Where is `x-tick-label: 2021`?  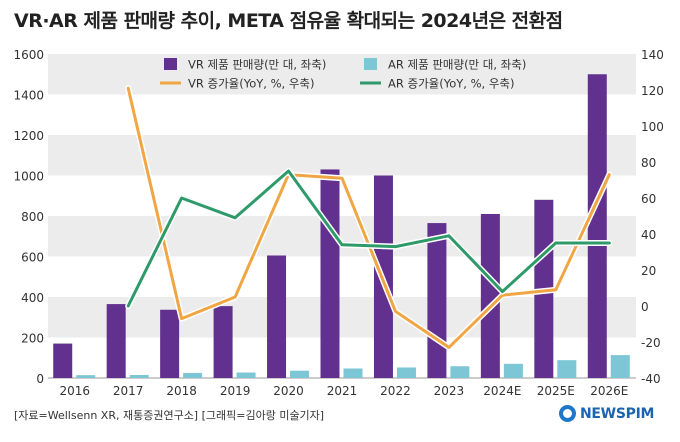 x-tick-label: 2021 is located at coordinates (342, 391).